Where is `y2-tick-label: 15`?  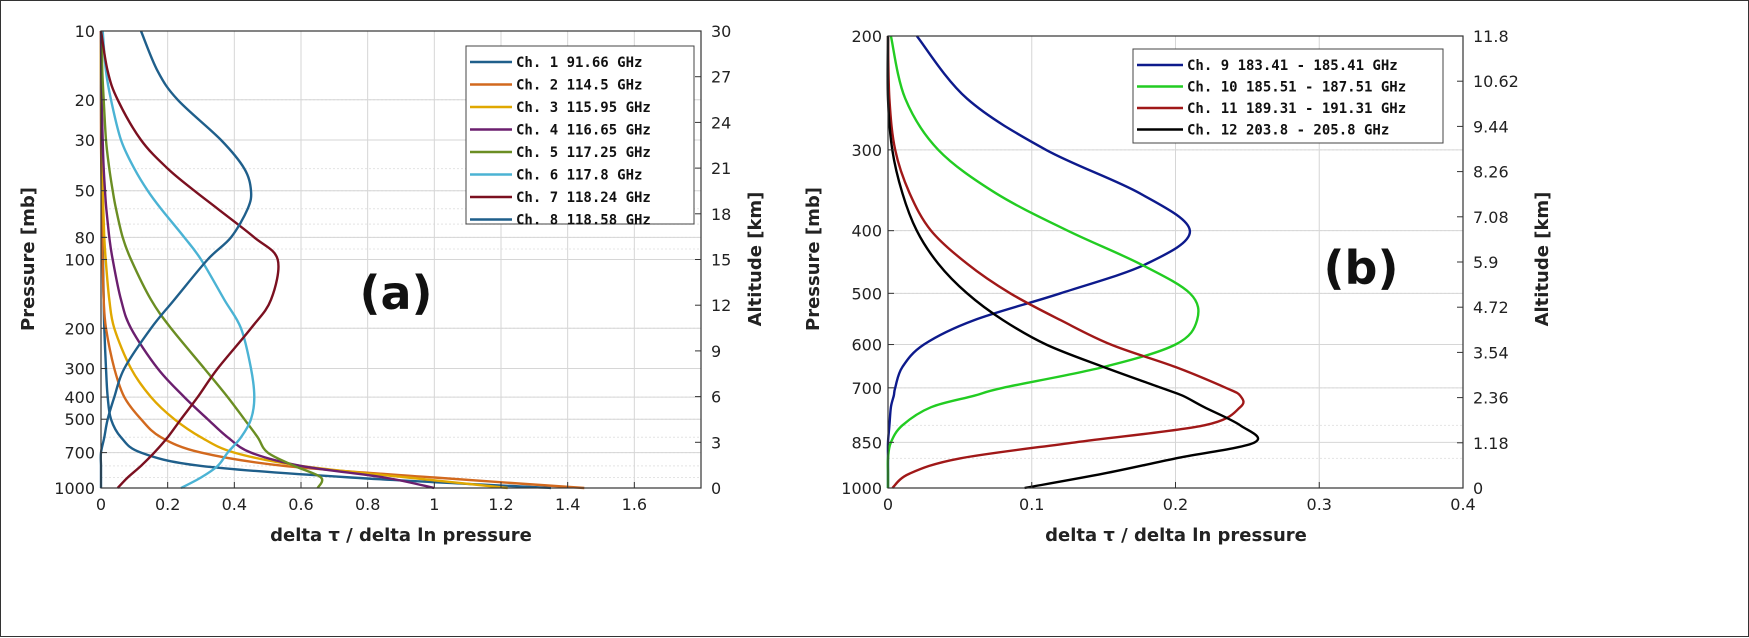 y2-tick-label: 15 is located at coordinates (721, 260).